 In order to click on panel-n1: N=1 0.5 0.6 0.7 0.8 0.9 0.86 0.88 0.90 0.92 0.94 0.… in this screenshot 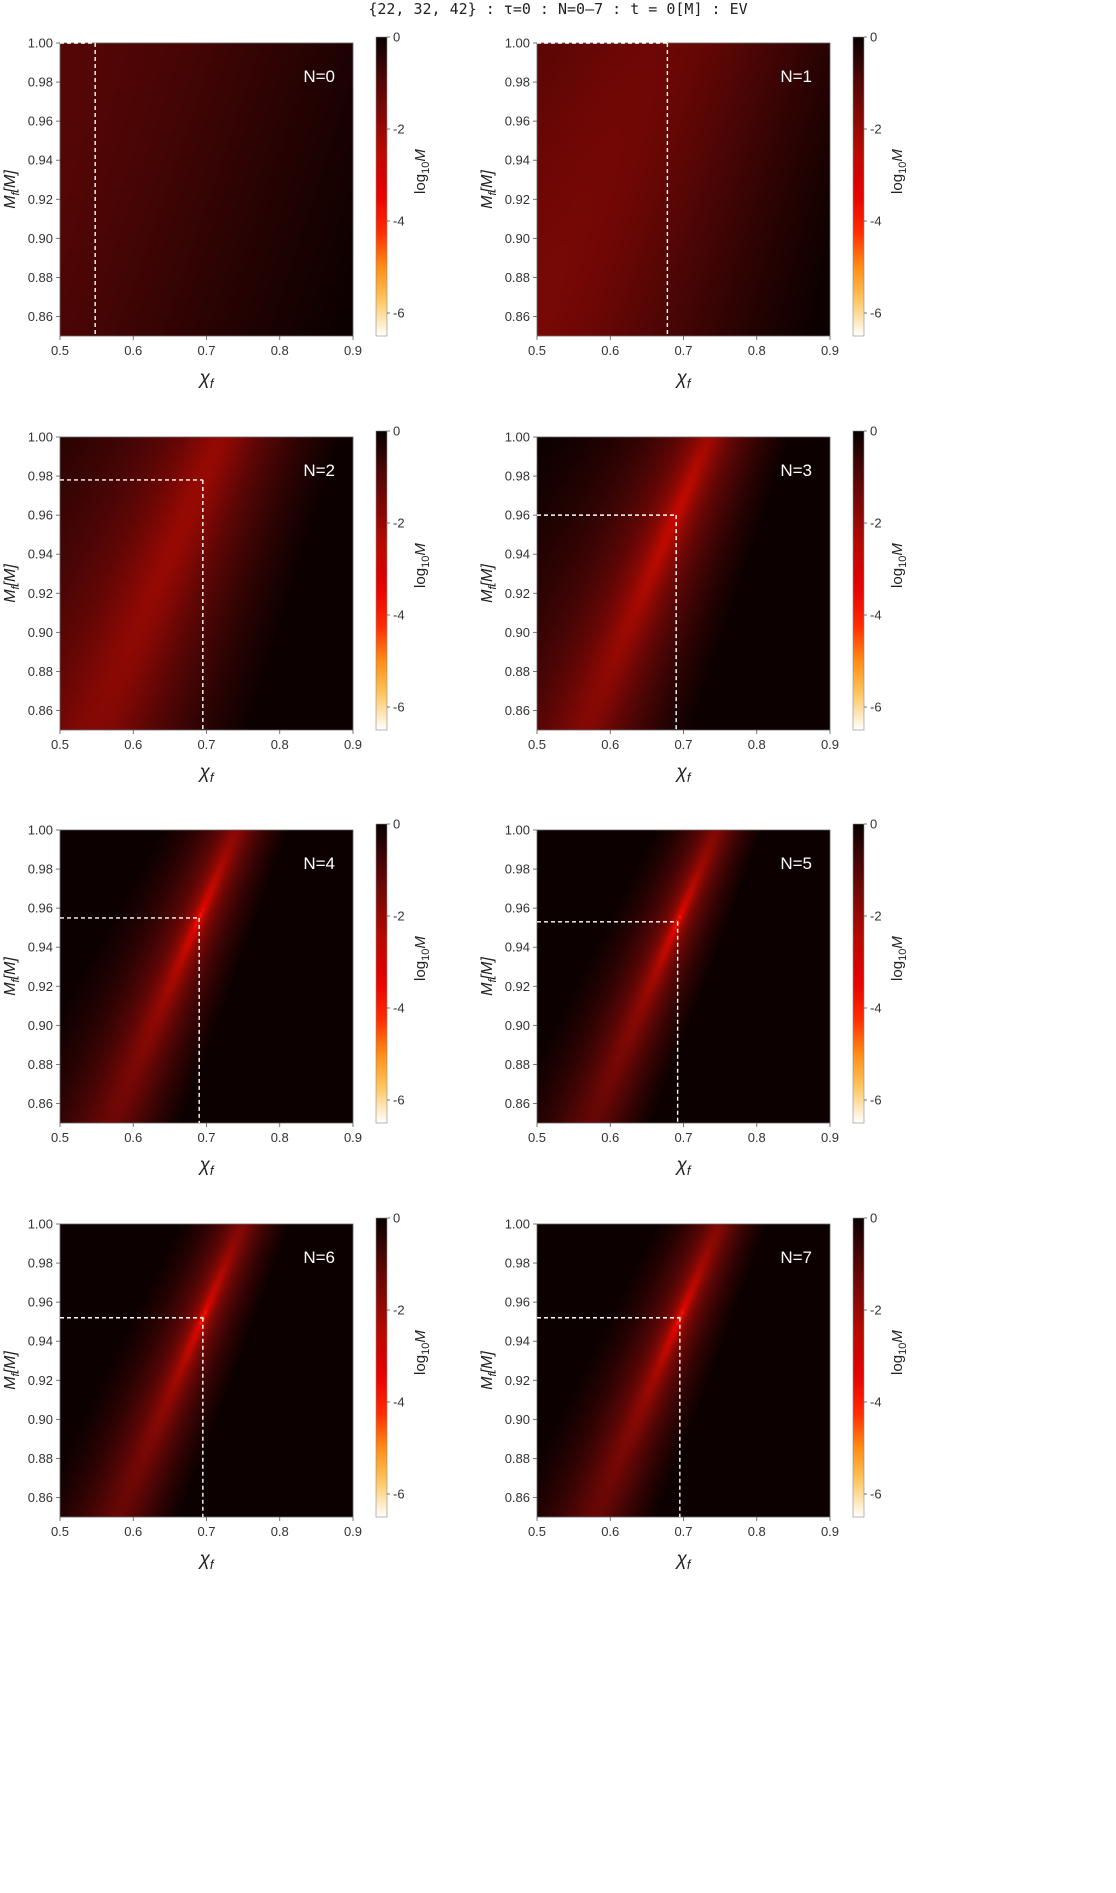, I will do `click(694, 211)`.